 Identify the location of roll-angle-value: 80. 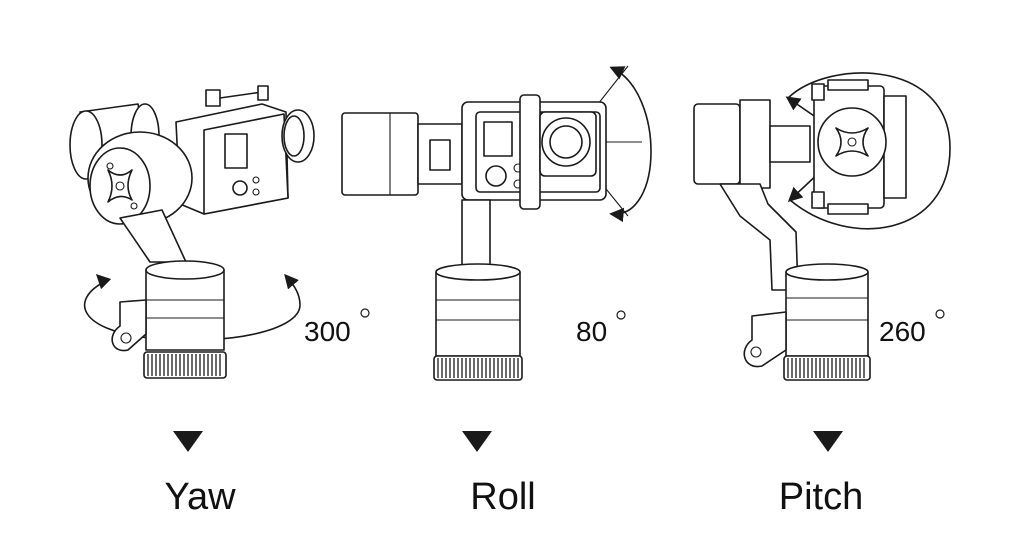
(591, 331).